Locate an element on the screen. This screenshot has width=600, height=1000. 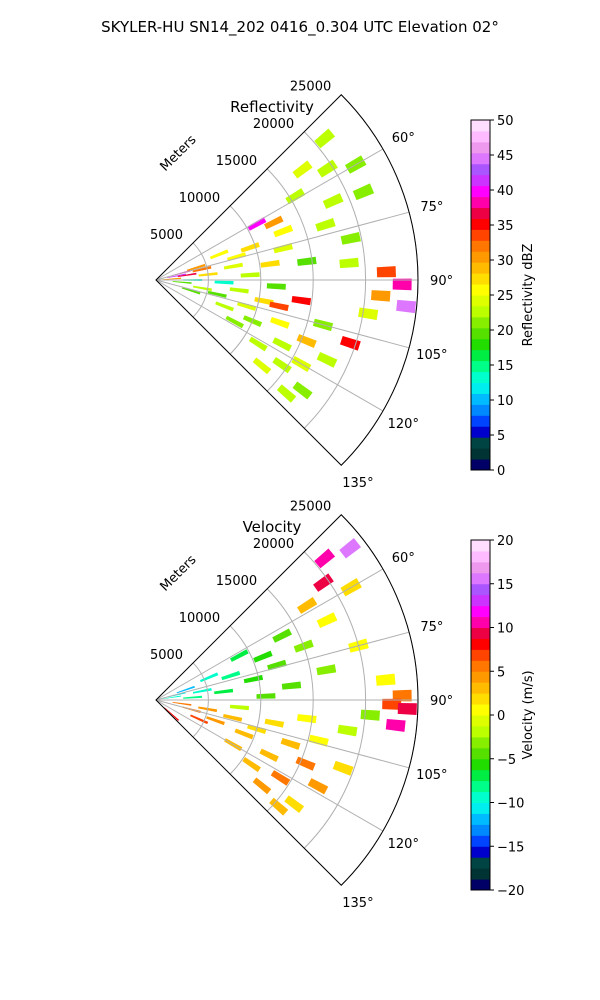
colorbar-tick-label: 35 is located at coordinates (505, 226).